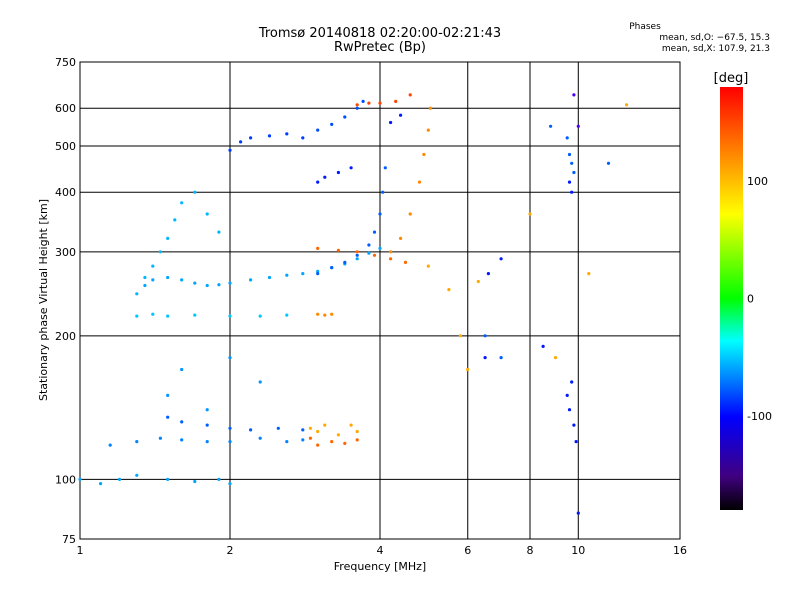 This screenshot has width=800, height=600. Describe the element at coordinates (714, 38) in the screenshot. I see `stats-o-line: mean, sd,O: −67.5, 15.3` at that location.